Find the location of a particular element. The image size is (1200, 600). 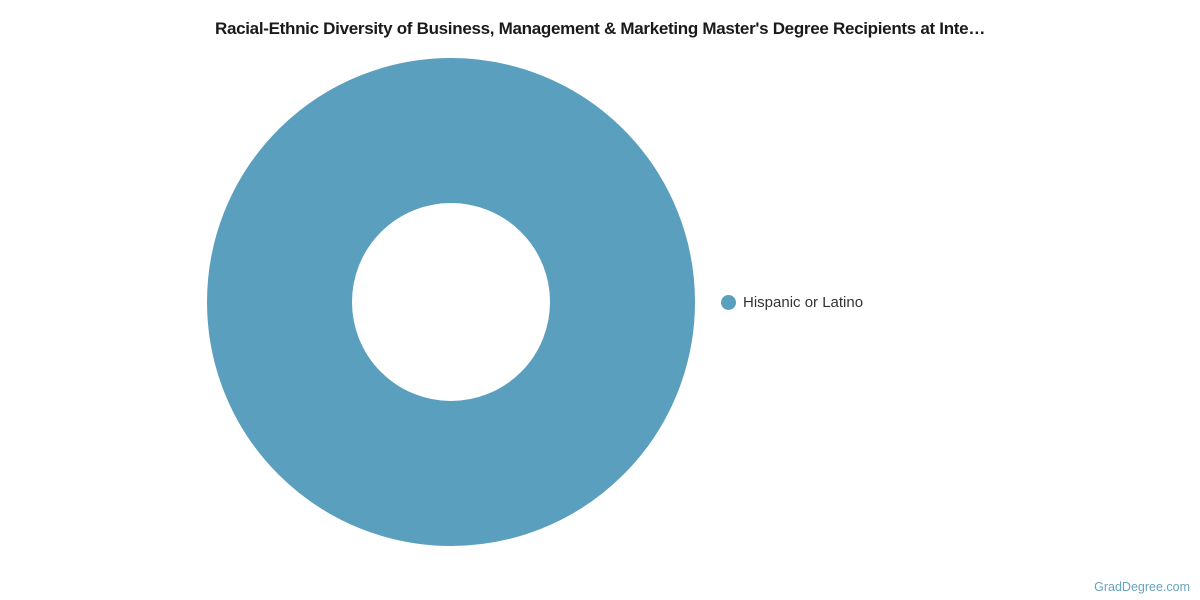

chart-legend: Hispanic or Latino is located at coordinates (792, 302).